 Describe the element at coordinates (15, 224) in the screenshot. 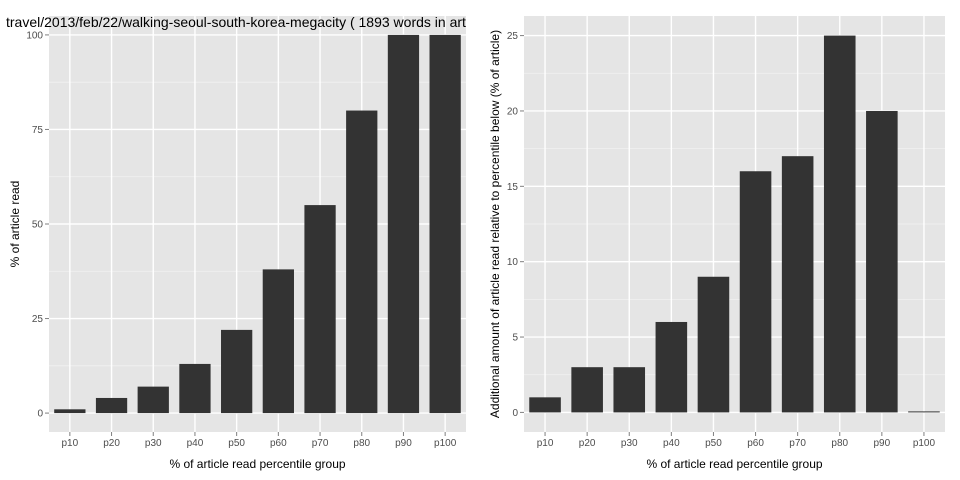

I see `y-axis-title: % of article read` at that location.